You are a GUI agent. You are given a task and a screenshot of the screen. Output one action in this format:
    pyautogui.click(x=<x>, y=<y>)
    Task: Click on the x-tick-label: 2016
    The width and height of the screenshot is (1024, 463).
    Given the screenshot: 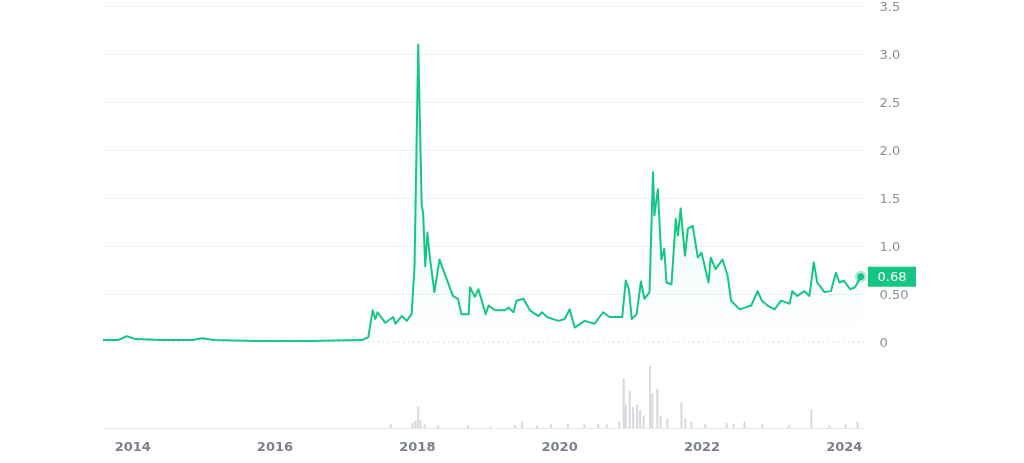 What is the action you would take?
    pyautogui.click(x=275, y=446)
    